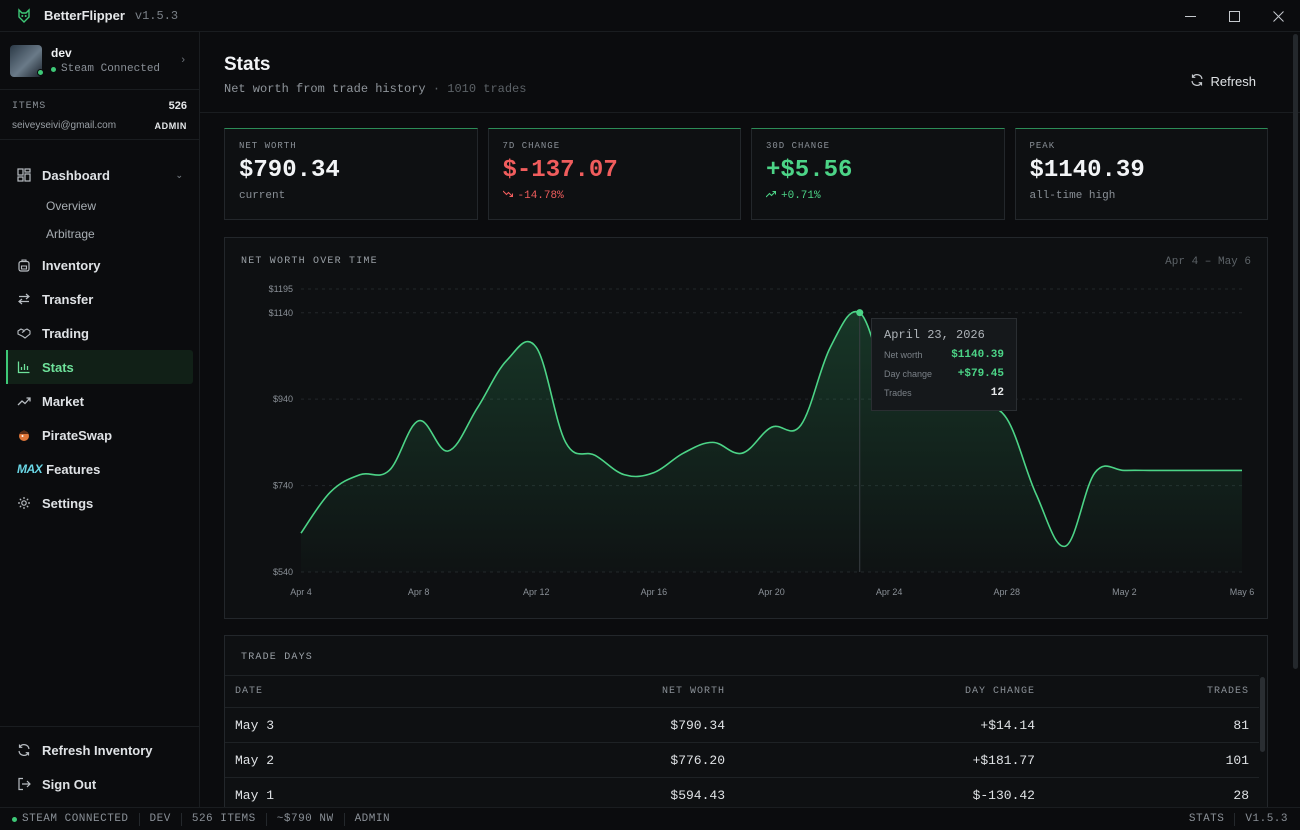  Describe the element at coordinates (997, 393) in the screenshot. I see `tooltip-trades: 12` at that location.